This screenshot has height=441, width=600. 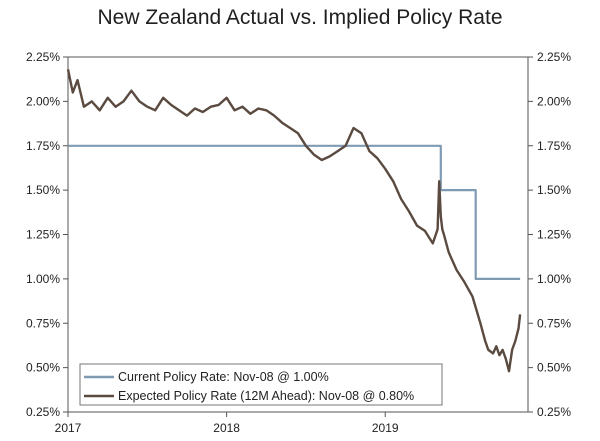 What do you see at coordinates (43, 101) in the screenshot?
I see `y-tick-label-left: 2.00%` at bounding box center [43, 101].